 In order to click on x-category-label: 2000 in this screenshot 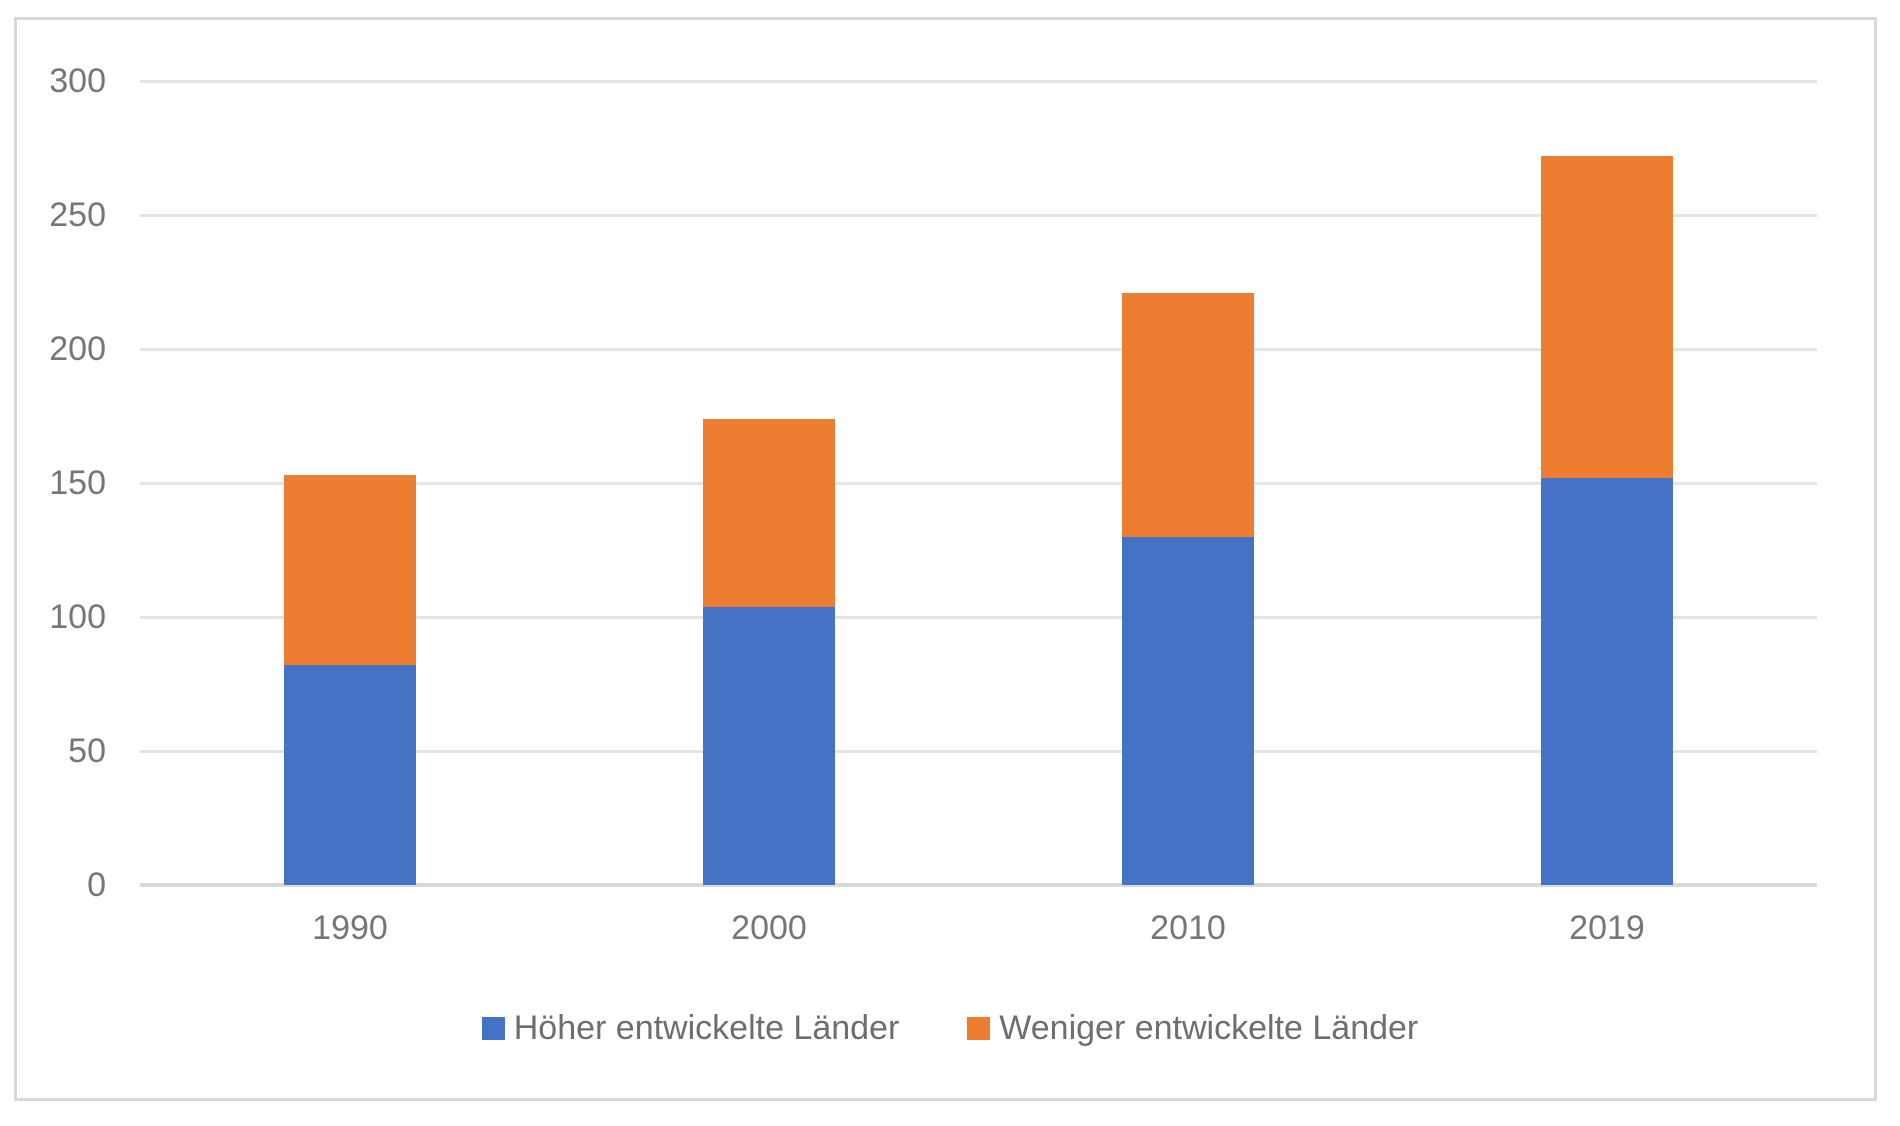, I will do `click(769, 928)`.